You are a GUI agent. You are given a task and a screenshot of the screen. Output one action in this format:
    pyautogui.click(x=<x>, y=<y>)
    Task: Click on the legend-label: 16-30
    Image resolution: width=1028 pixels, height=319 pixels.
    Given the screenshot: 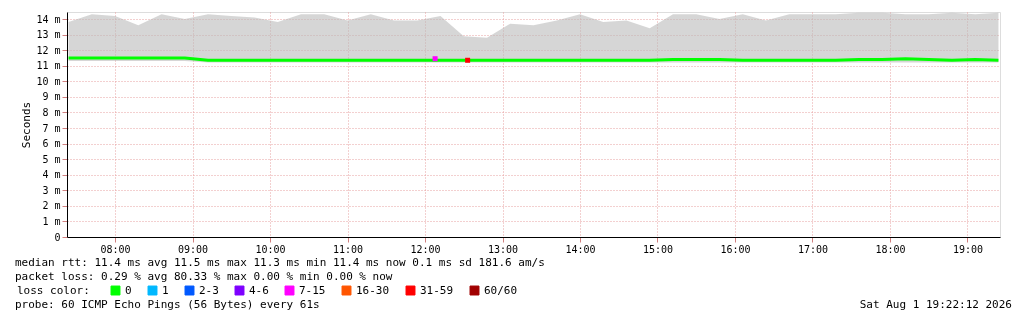 What is the action you would take?
    pyautogui.click(x=373, y=290)
    